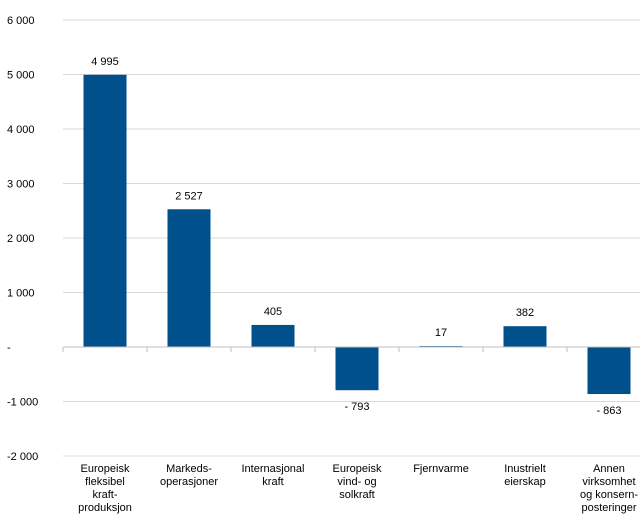 Image resolution: width=640 pixels, height=525 pixels. I want to click on y-tick-label: 1 000, so click(21, 294).